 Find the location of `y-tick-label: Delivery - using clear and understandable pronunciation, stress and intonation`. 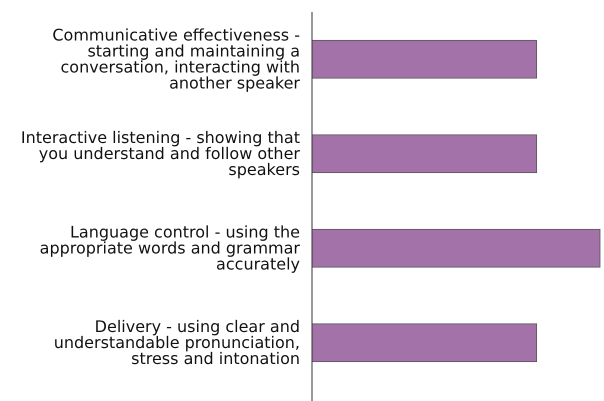

y-tick-label: Delivery - using clear and understandable pronunciation, stress and intonation is located at coordinates (177, 342).